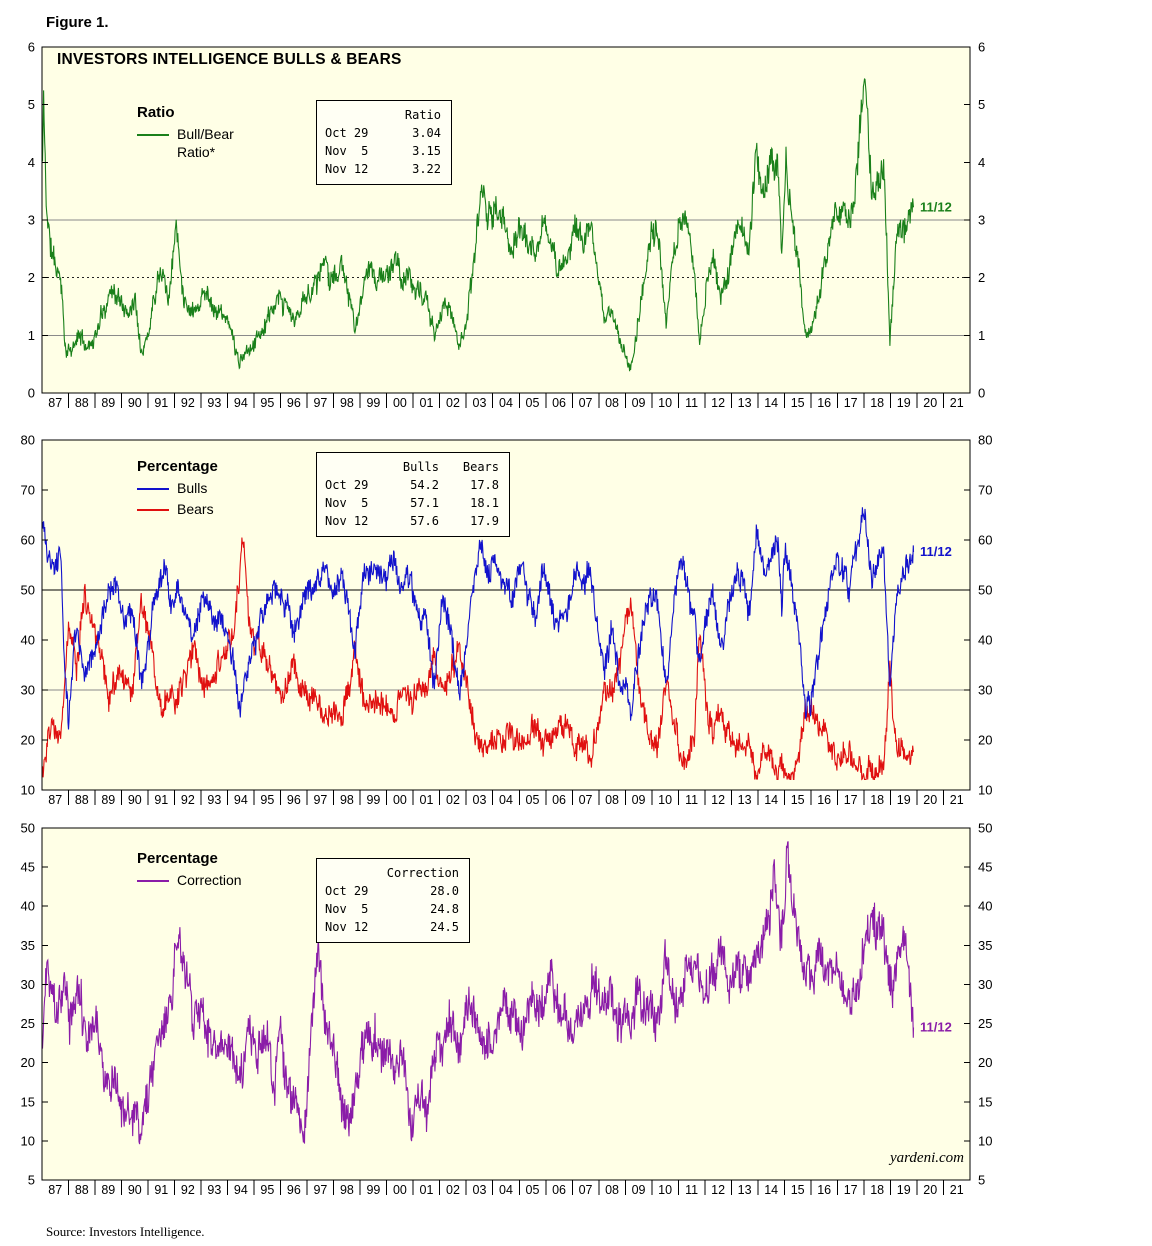 This screenshot has height=1246, width=1152. I want to click on y-tick-label-right: 35, so click(985, 945).